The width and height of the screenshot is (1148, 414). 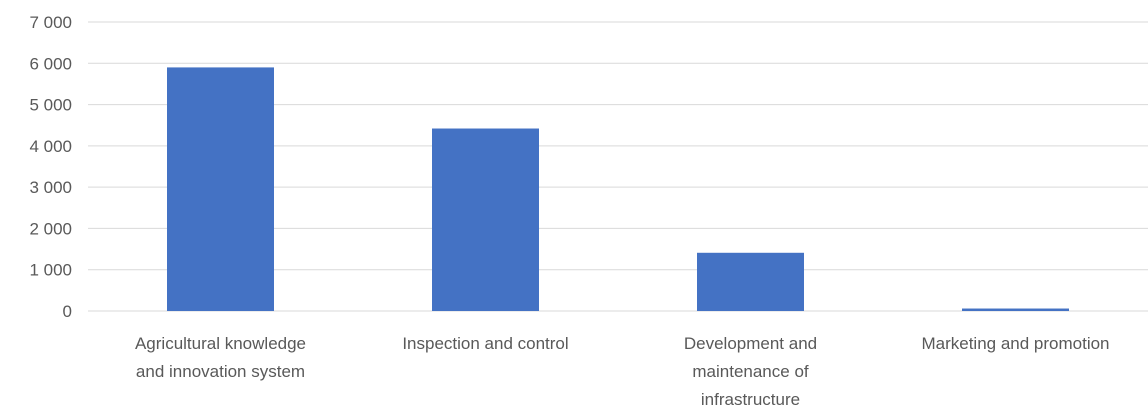 What do you see at coordinates (50, 167) in the screenshot?
I see `y-axis-tick-labels: 0 1 000 2 000 3 000 4 000 5 000 6 000 7 000` at bounding box center [50, 167].